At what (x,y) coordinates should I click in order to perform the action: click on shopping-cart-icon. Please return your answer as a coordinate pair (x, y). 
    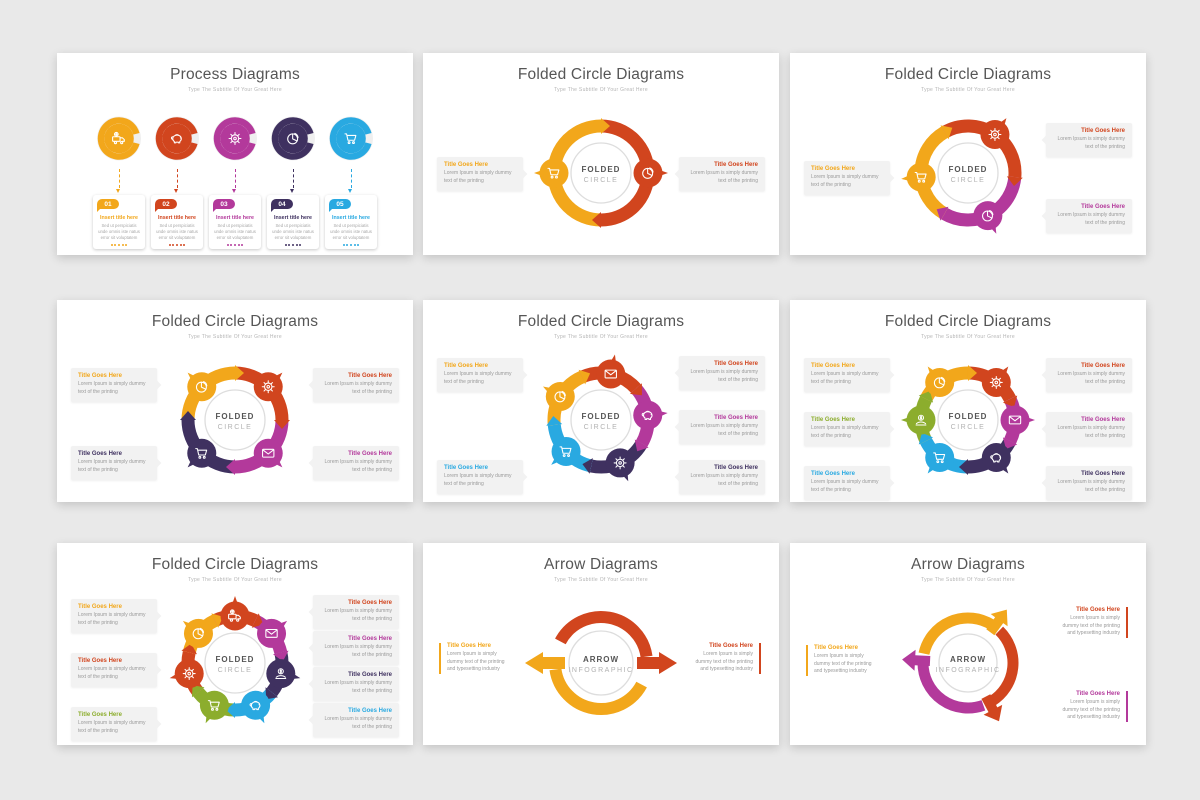
    Looking at the image, I should click on (213, 705).